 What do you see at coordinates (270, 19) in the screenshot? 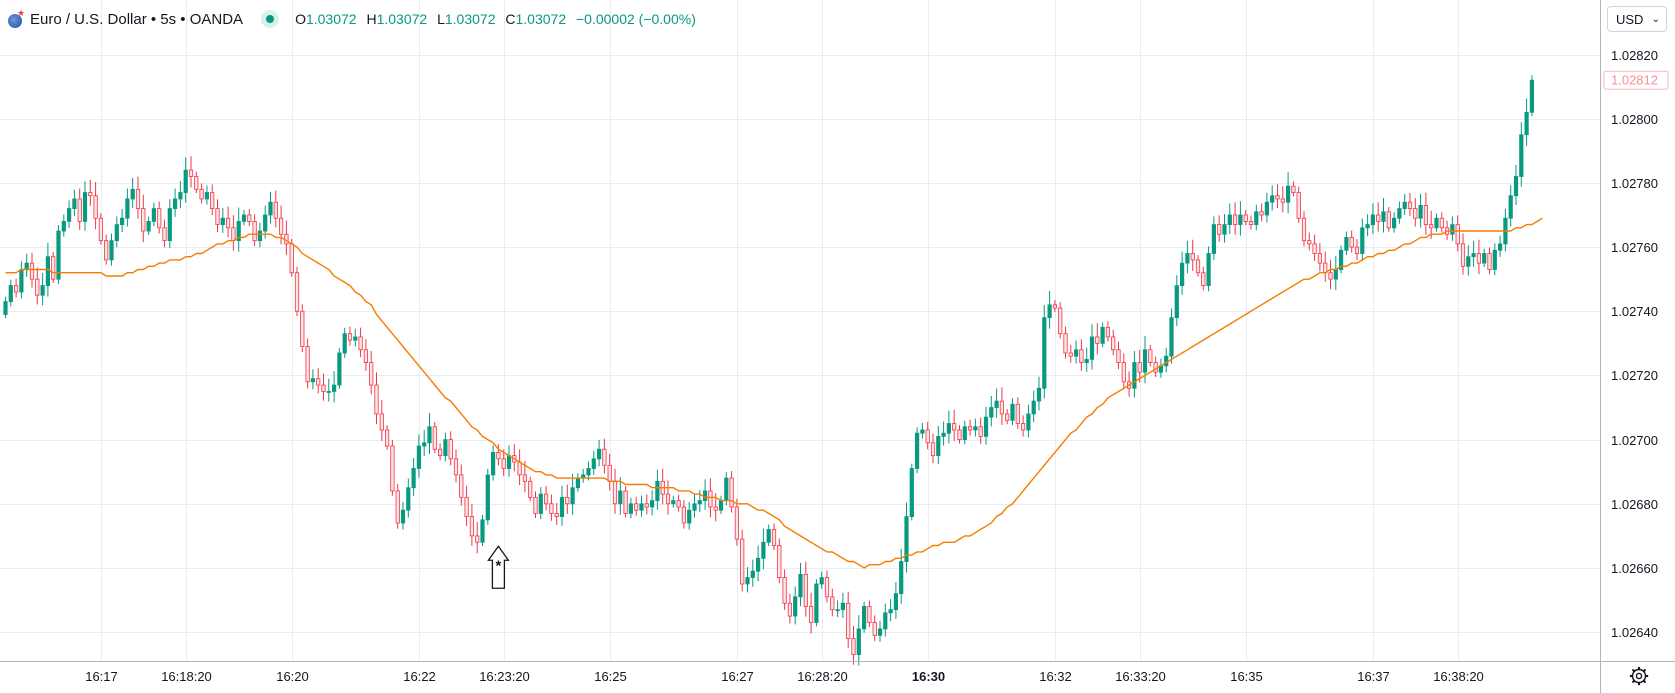
I see `market-status-icon` at bounding box center [270, 19].